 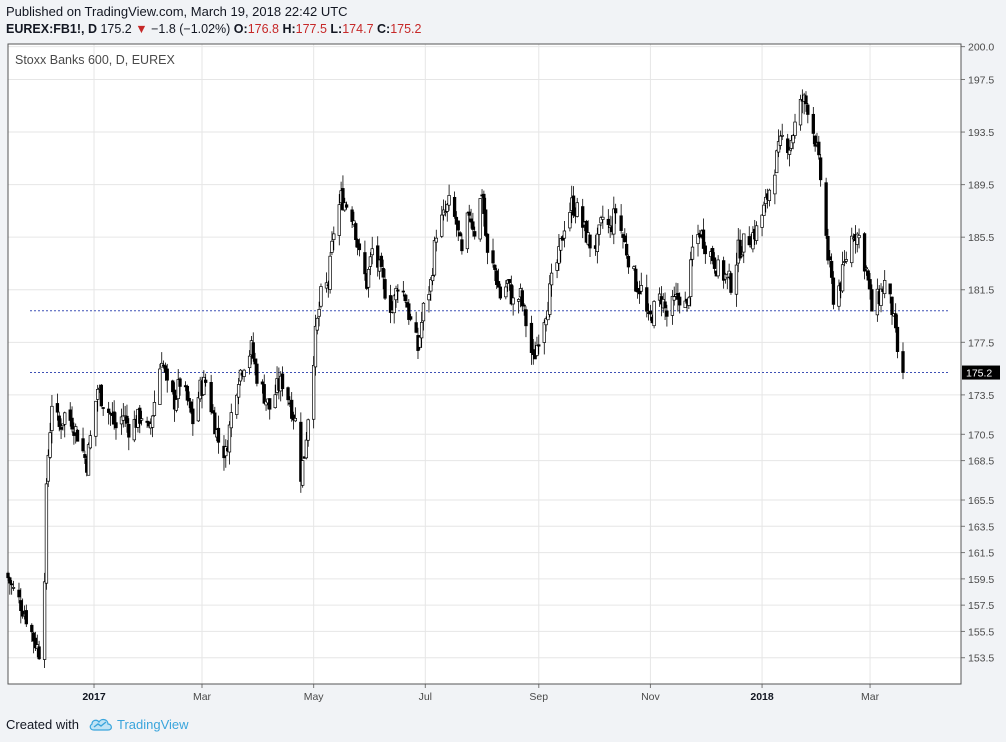 What do you see at coordinates (981, 80) in the screenshot?
I see `y-tick-label: 197.5` at bounding box center [981, 80].